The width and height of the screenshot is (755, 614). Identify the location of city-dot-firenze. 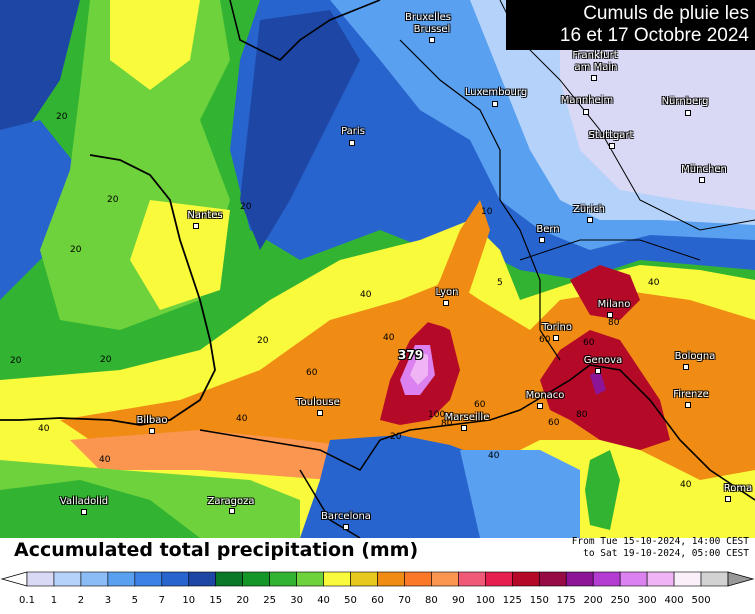
(688, 405).